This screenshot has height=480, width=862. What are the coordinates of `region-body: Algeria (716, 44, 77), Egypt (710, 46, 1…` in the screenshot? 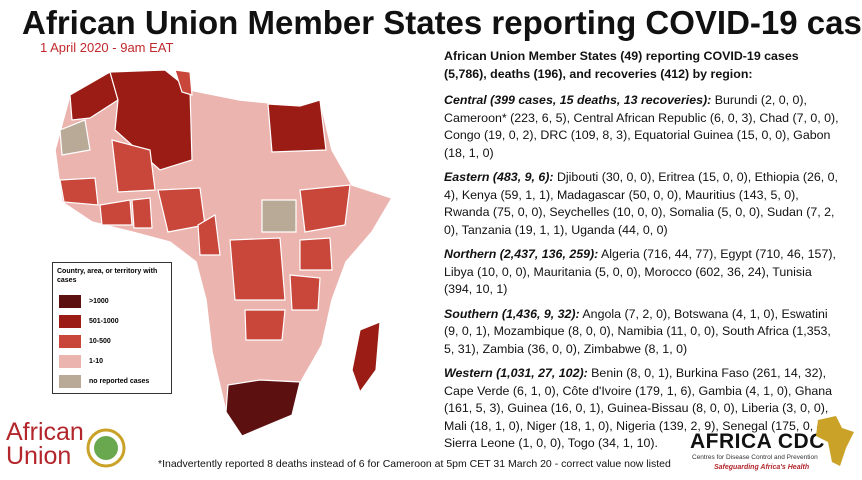 It's located at (640, 271).